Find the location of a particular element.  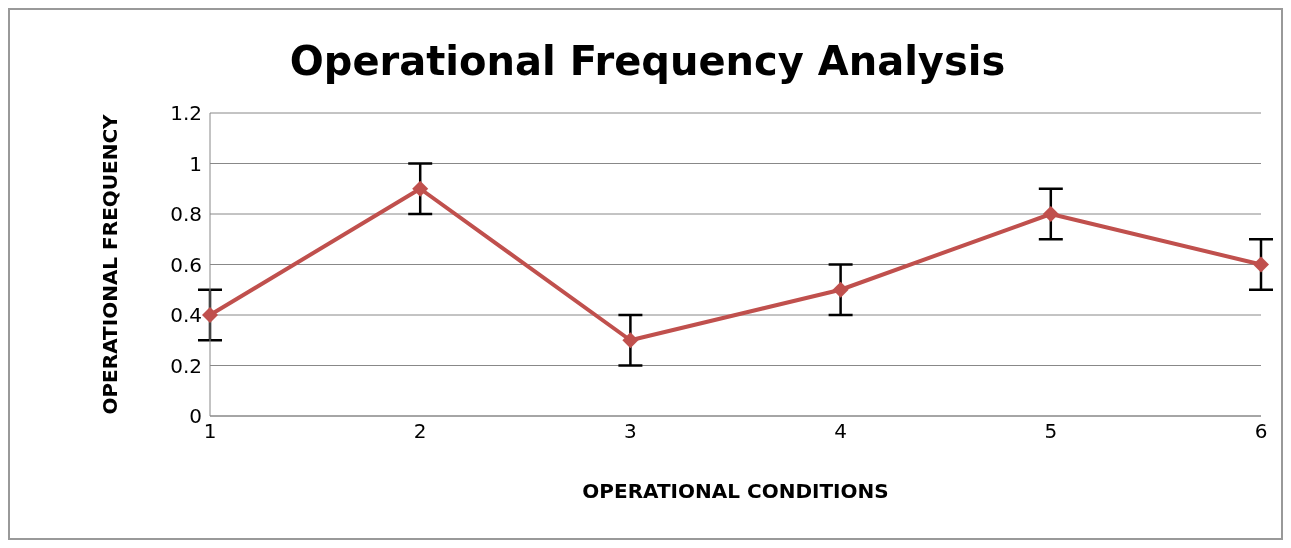

y-tick-label: 0.2 is located at coordinates (186, 365).